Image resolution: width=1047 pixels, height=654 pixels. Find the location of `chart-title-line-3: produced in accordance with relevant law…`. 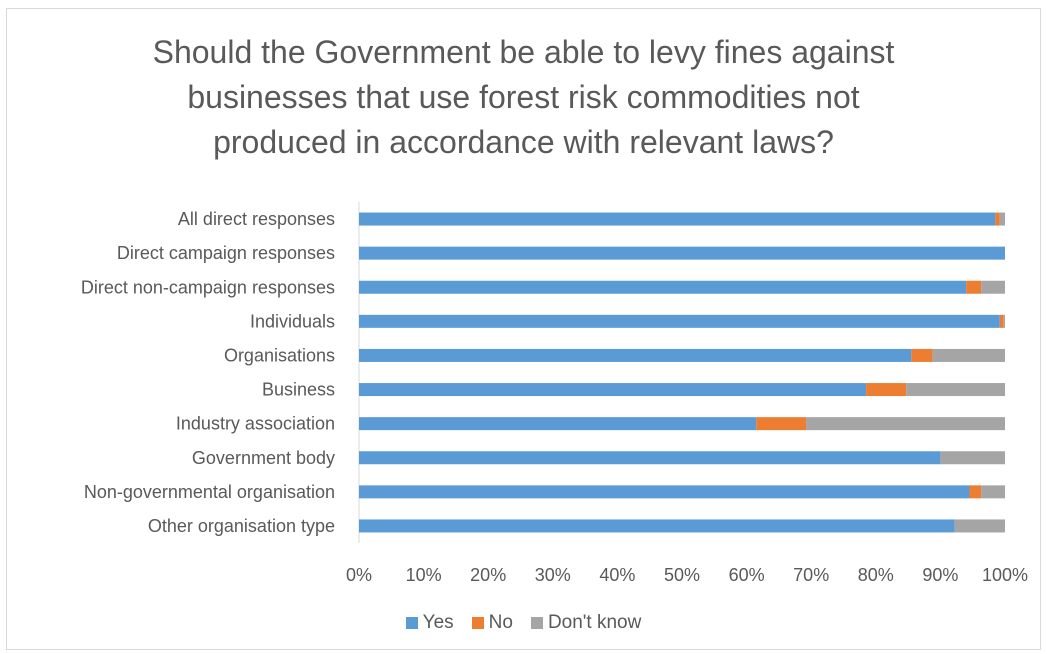

chart-title-line-3: produced in accordance with relevant law… is located at coordinates (523, 142).